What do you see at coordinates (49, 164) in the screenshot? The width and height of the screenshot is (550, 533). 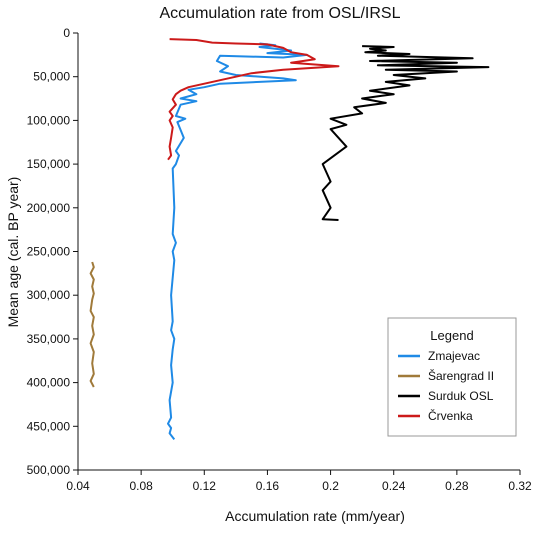 I see `y-tick-label: 150,000` at bounding box center [49, 164].